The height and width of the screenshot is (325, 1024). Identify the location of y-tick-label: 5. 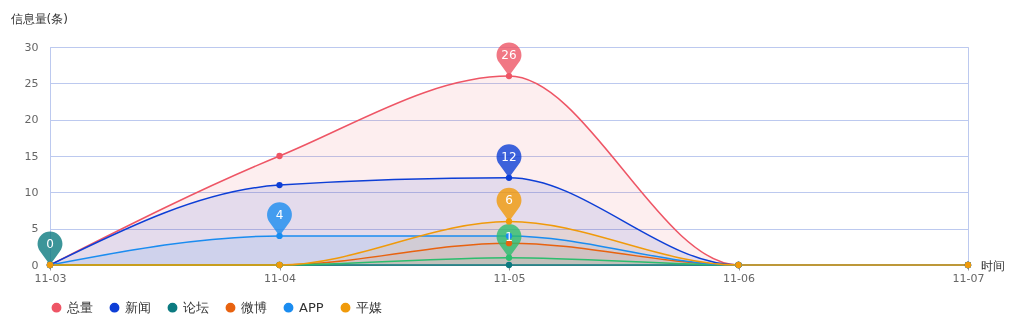
(35, 229).